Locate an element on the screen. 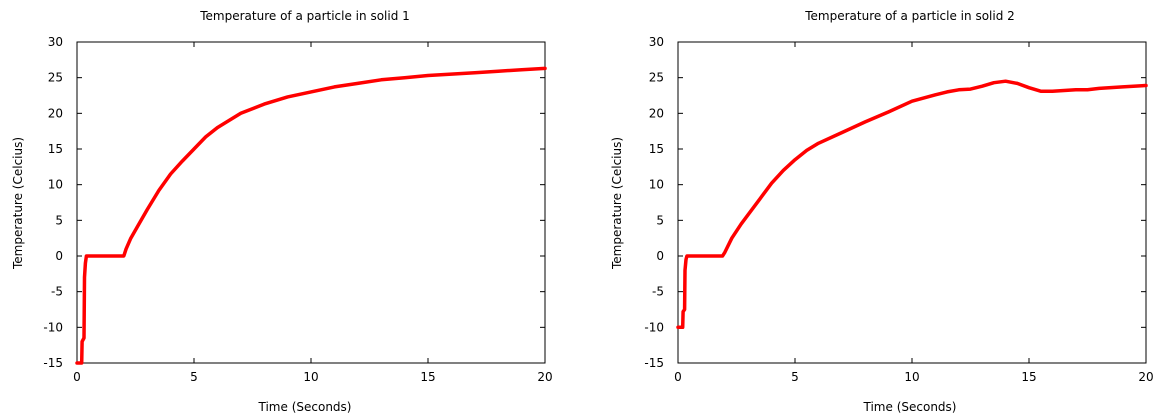 The image size is (1159, 414). chart-2-y-tick-label: 0 is located at coordinates (660, 256).